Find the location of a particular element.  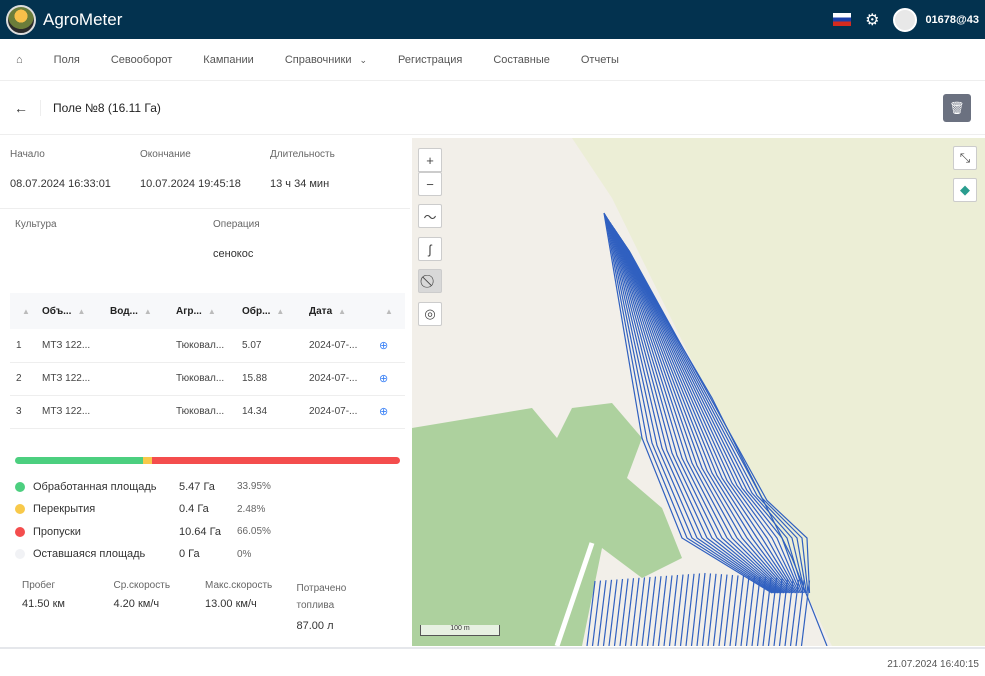

page-header: ← Поле №8 (16.11 Га) 🗑 is located at coordinates (492, 108).